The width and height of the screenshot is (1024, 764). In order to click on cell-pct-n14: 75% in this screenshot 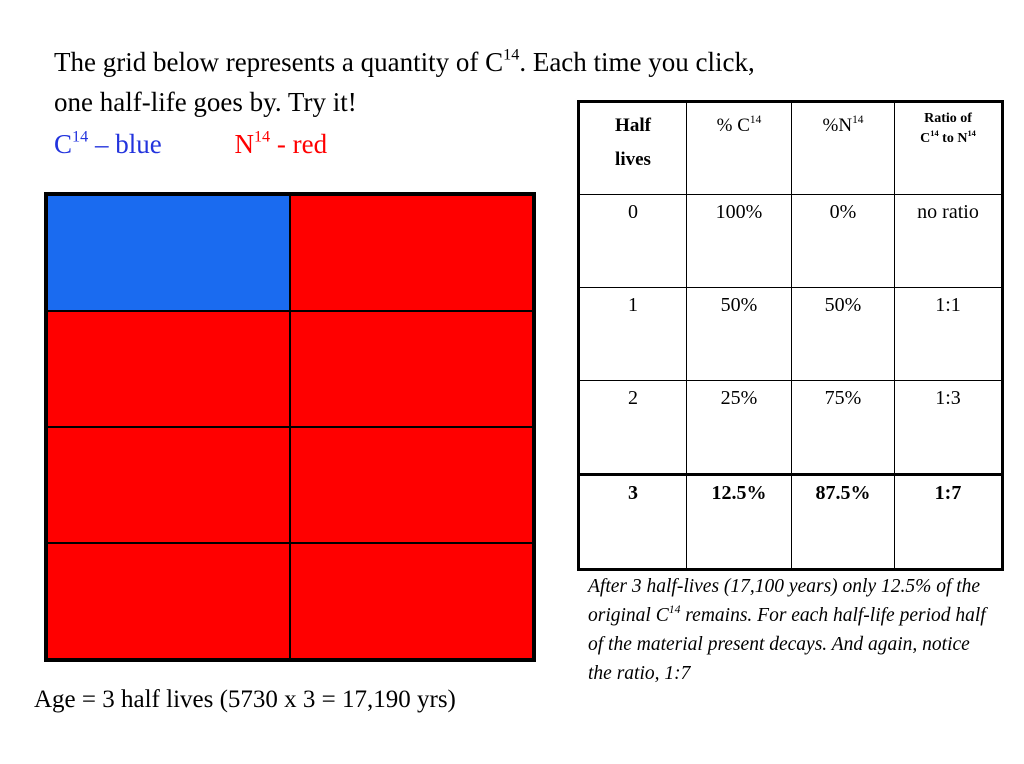, I will do `click(843, 427)`.